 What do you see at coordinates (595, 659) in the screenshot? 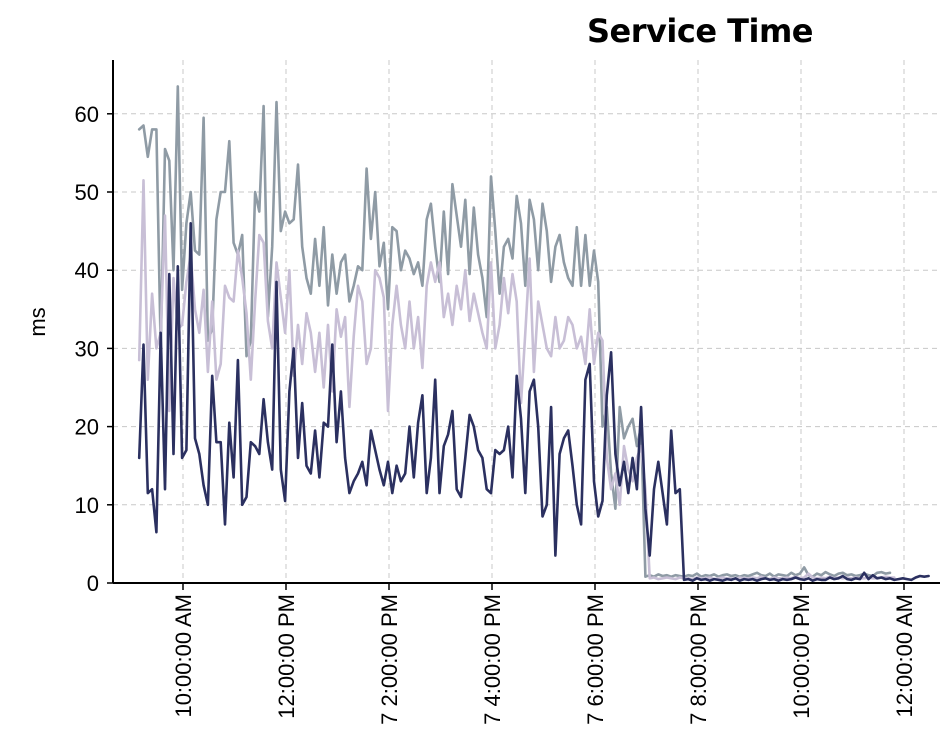
I see `x-tick-label: 7 6:00:00 PM` at bounding box center [595, 659].